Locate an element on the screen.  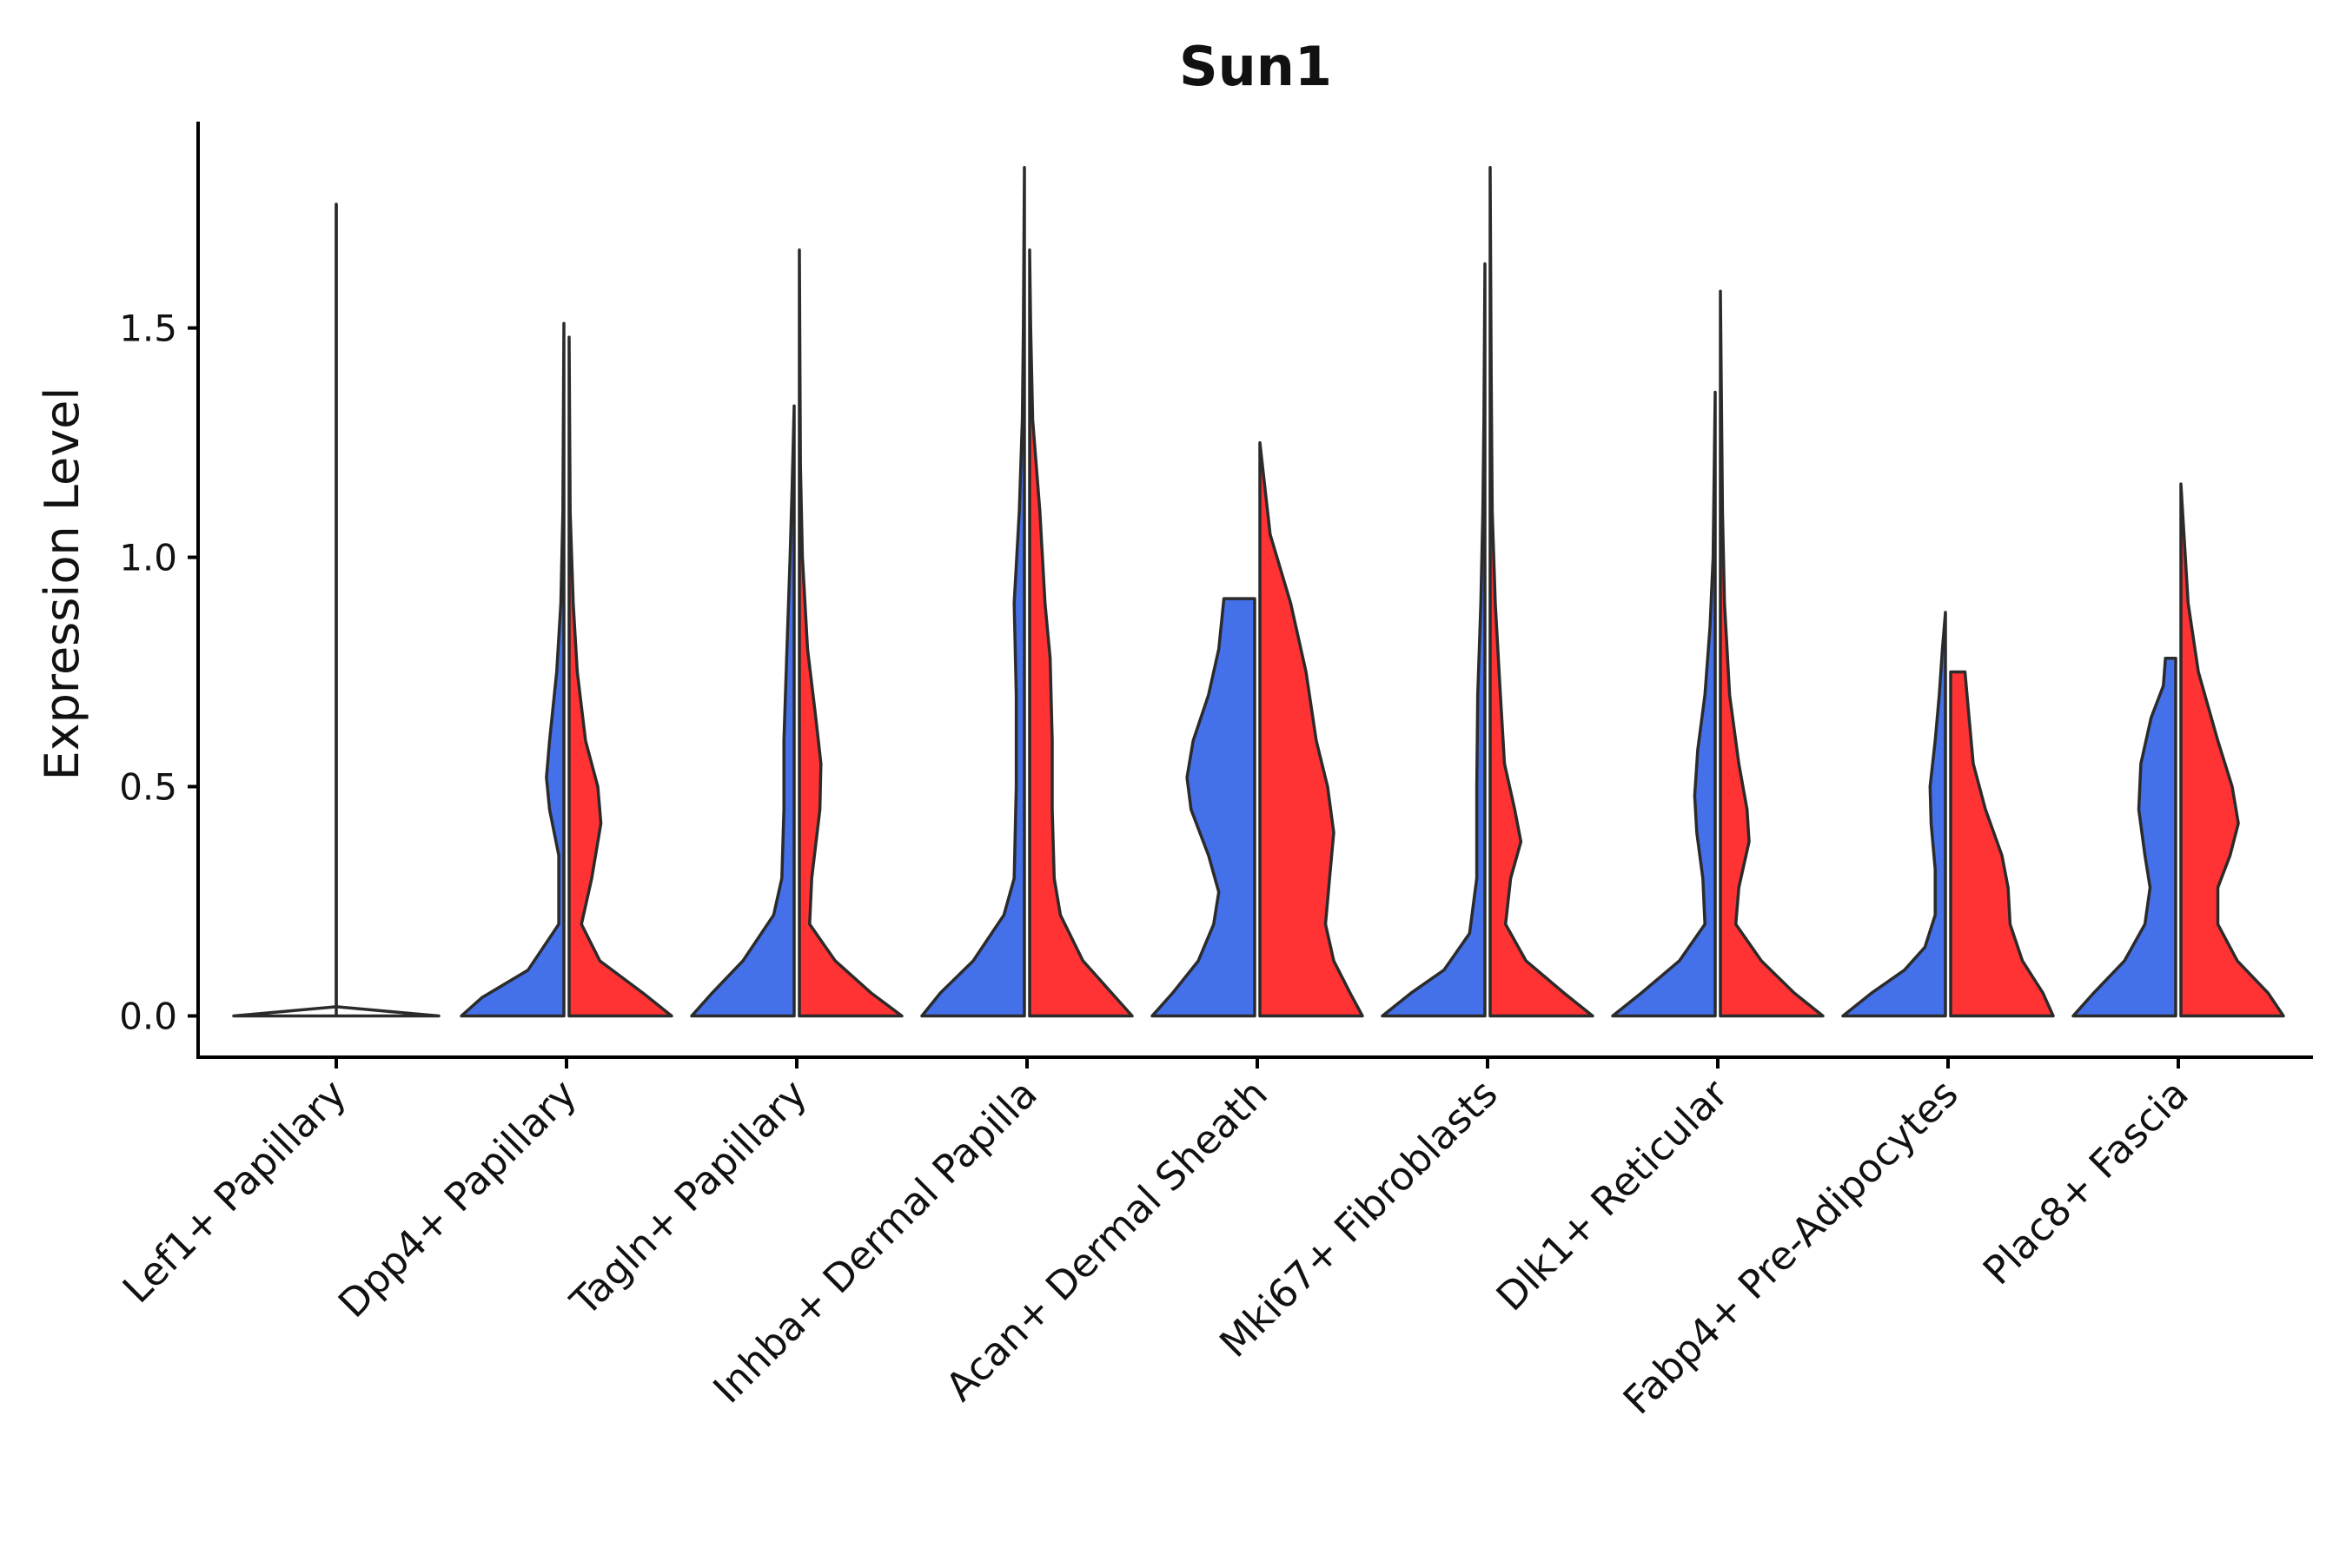
y-axis-label: Expression Level is located at coordinates (62, 584).